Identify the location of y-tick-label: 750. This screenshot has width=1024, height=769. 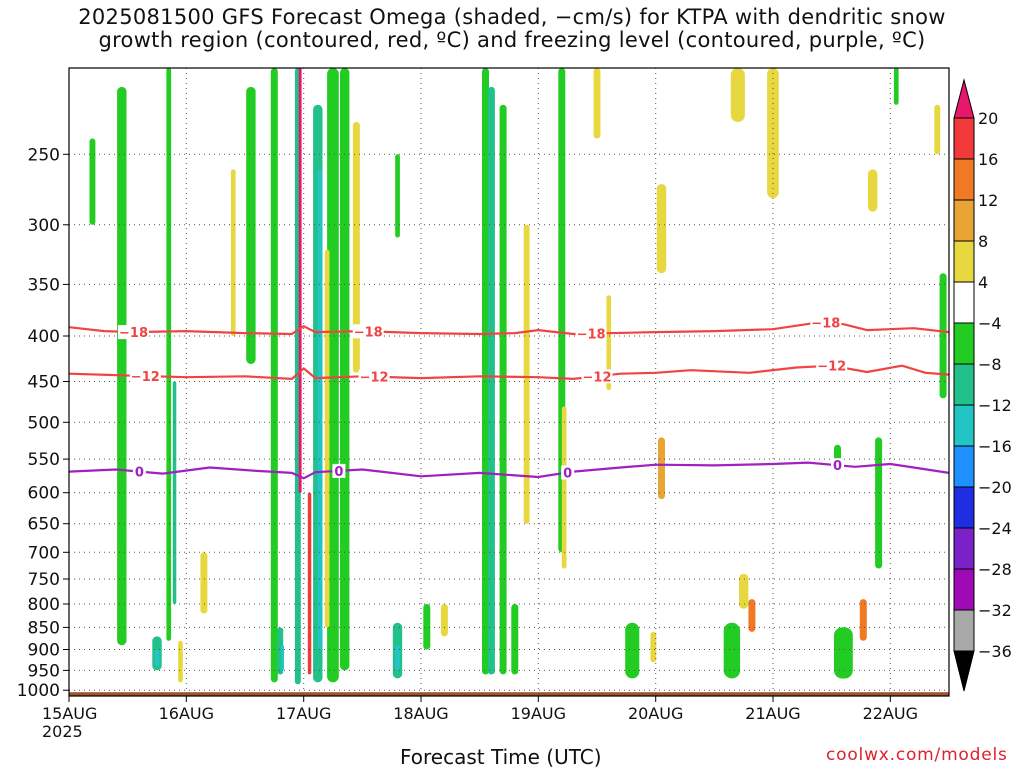
(44, 580).